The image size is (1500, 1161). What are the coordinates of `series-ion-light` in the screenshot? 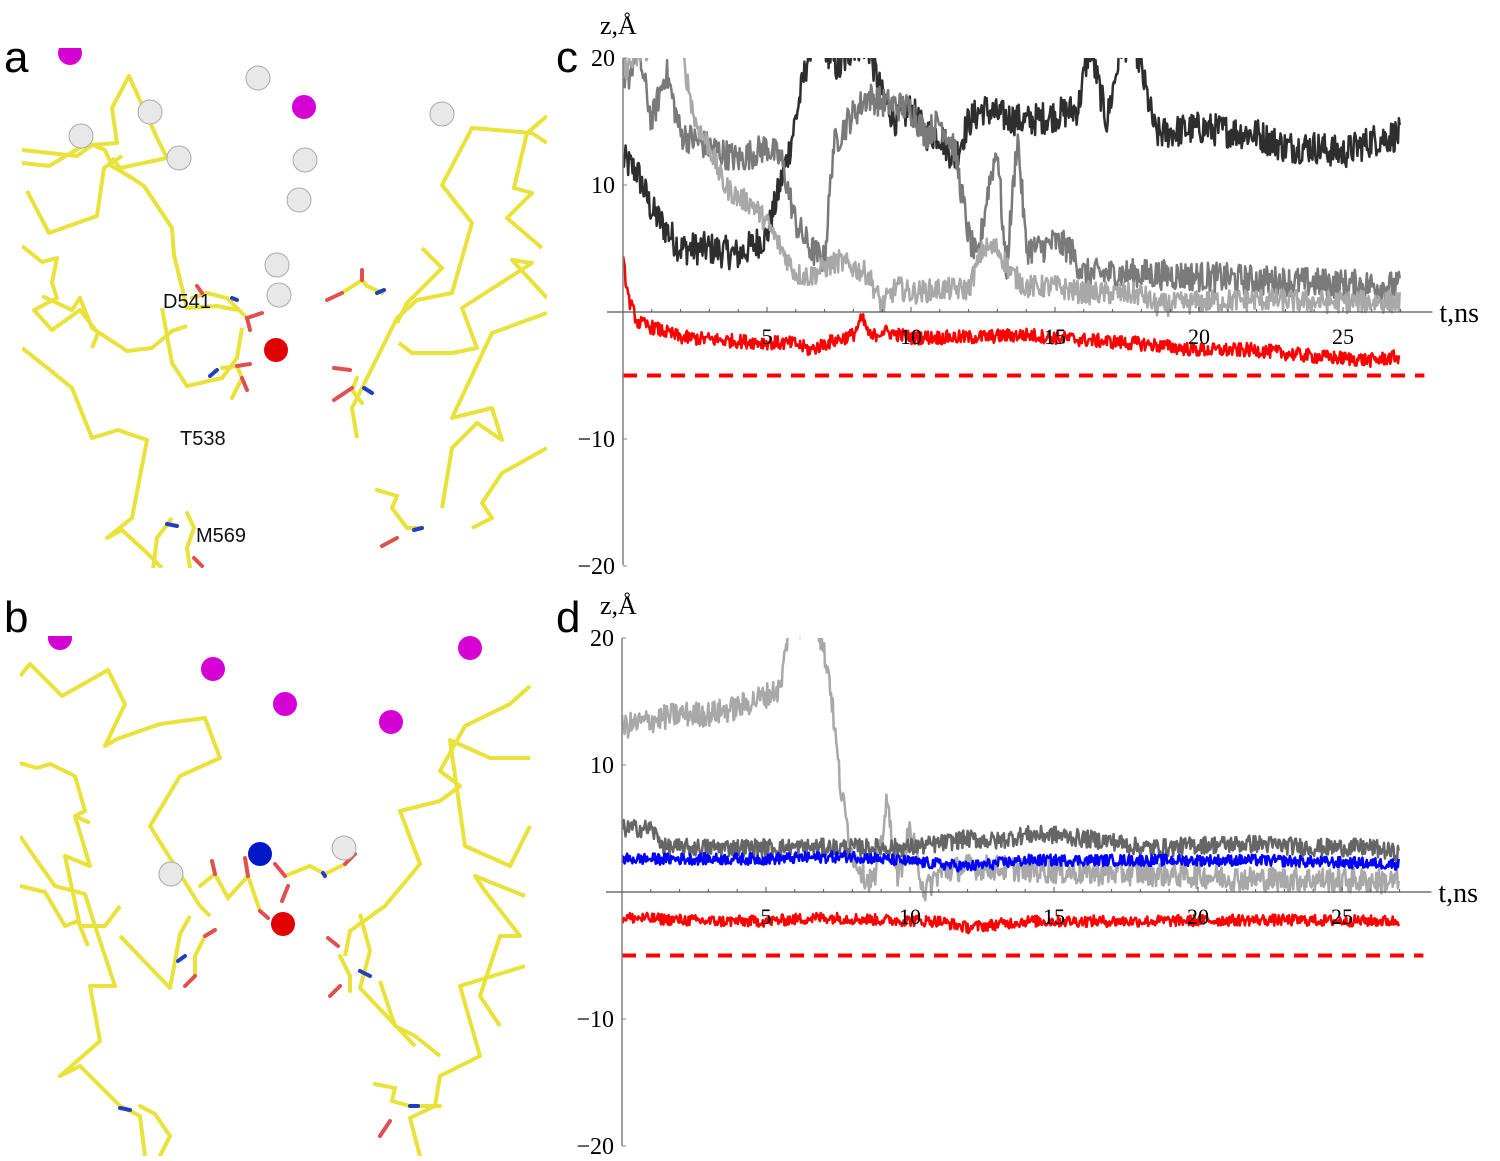 It's located at (1012, 188).